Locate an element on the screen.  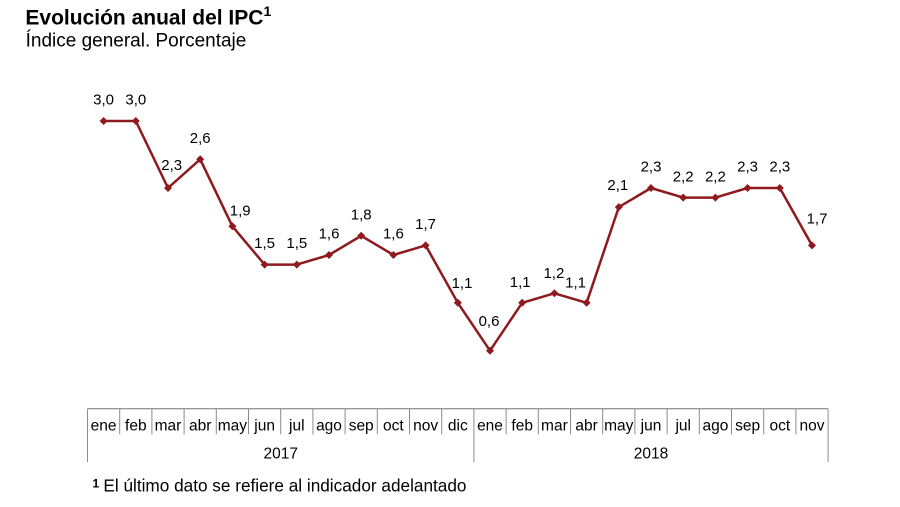
svg-text: 1 is located at coordinates (96, 484).